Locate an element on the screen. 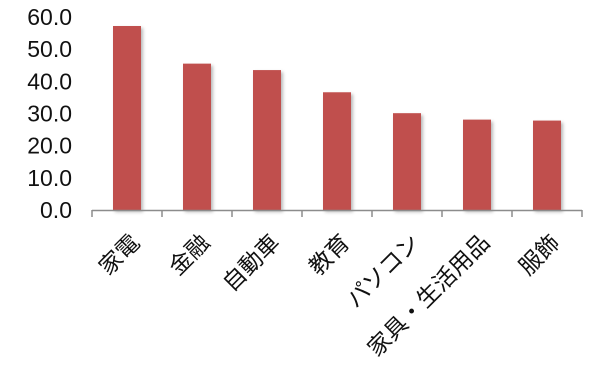 Image resolution: width=600 pixels, height=367 pixels. y-tick-label: 50.0 is located at coordinates (49, 49).